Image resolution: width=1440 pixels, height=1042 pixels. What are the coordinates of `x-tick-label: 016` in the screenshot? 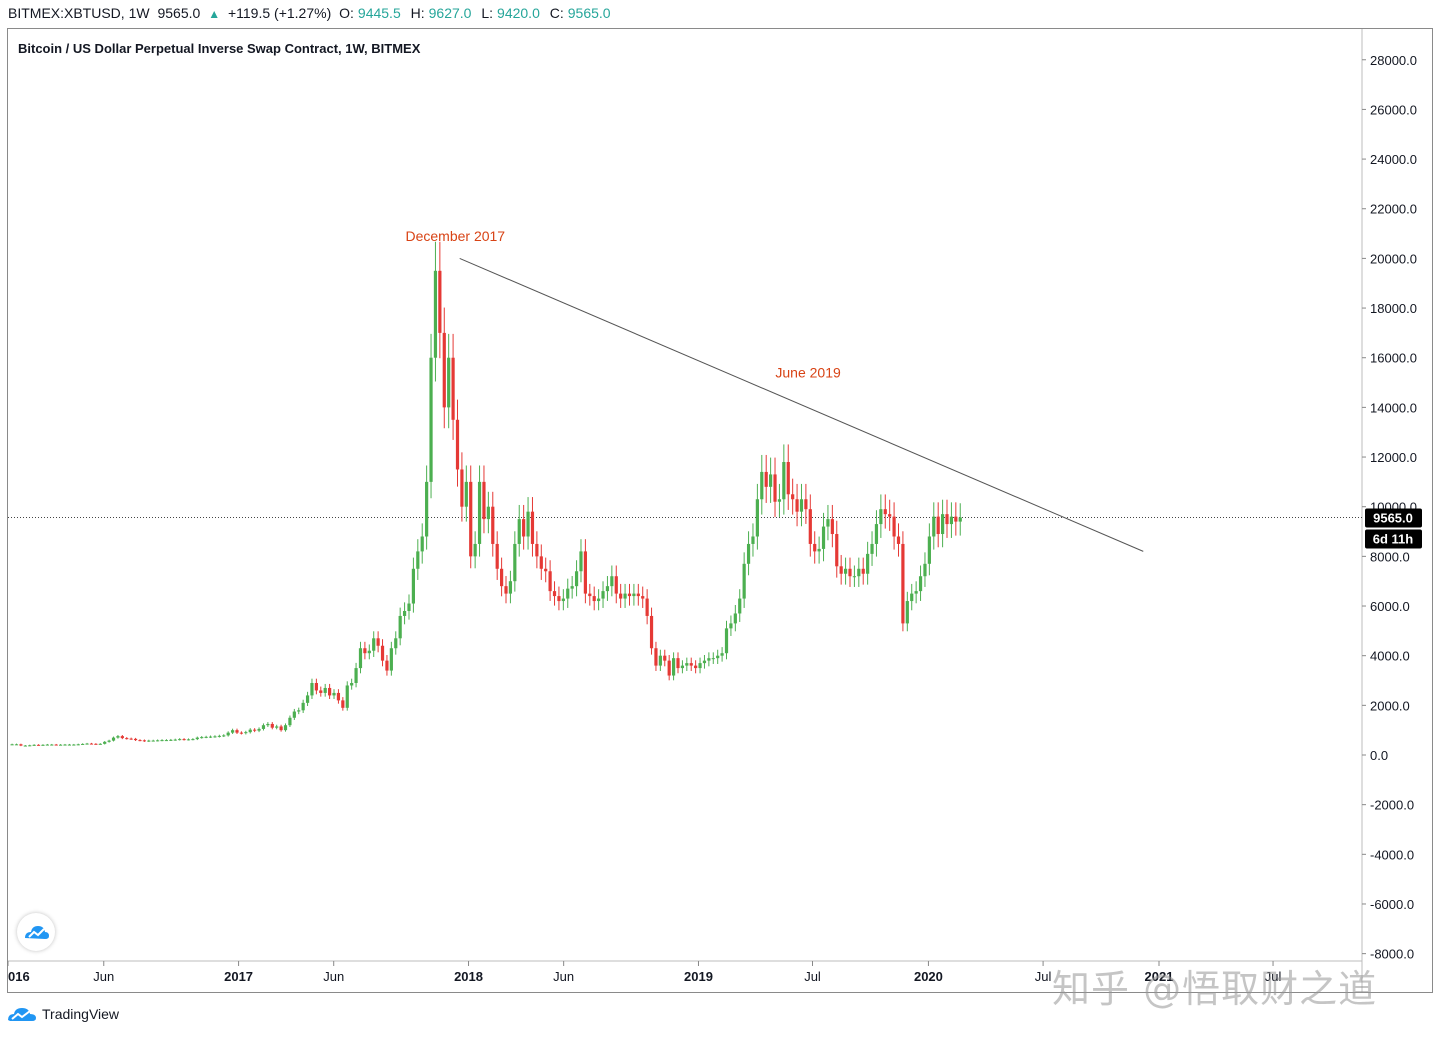 It's located at (19, 976).